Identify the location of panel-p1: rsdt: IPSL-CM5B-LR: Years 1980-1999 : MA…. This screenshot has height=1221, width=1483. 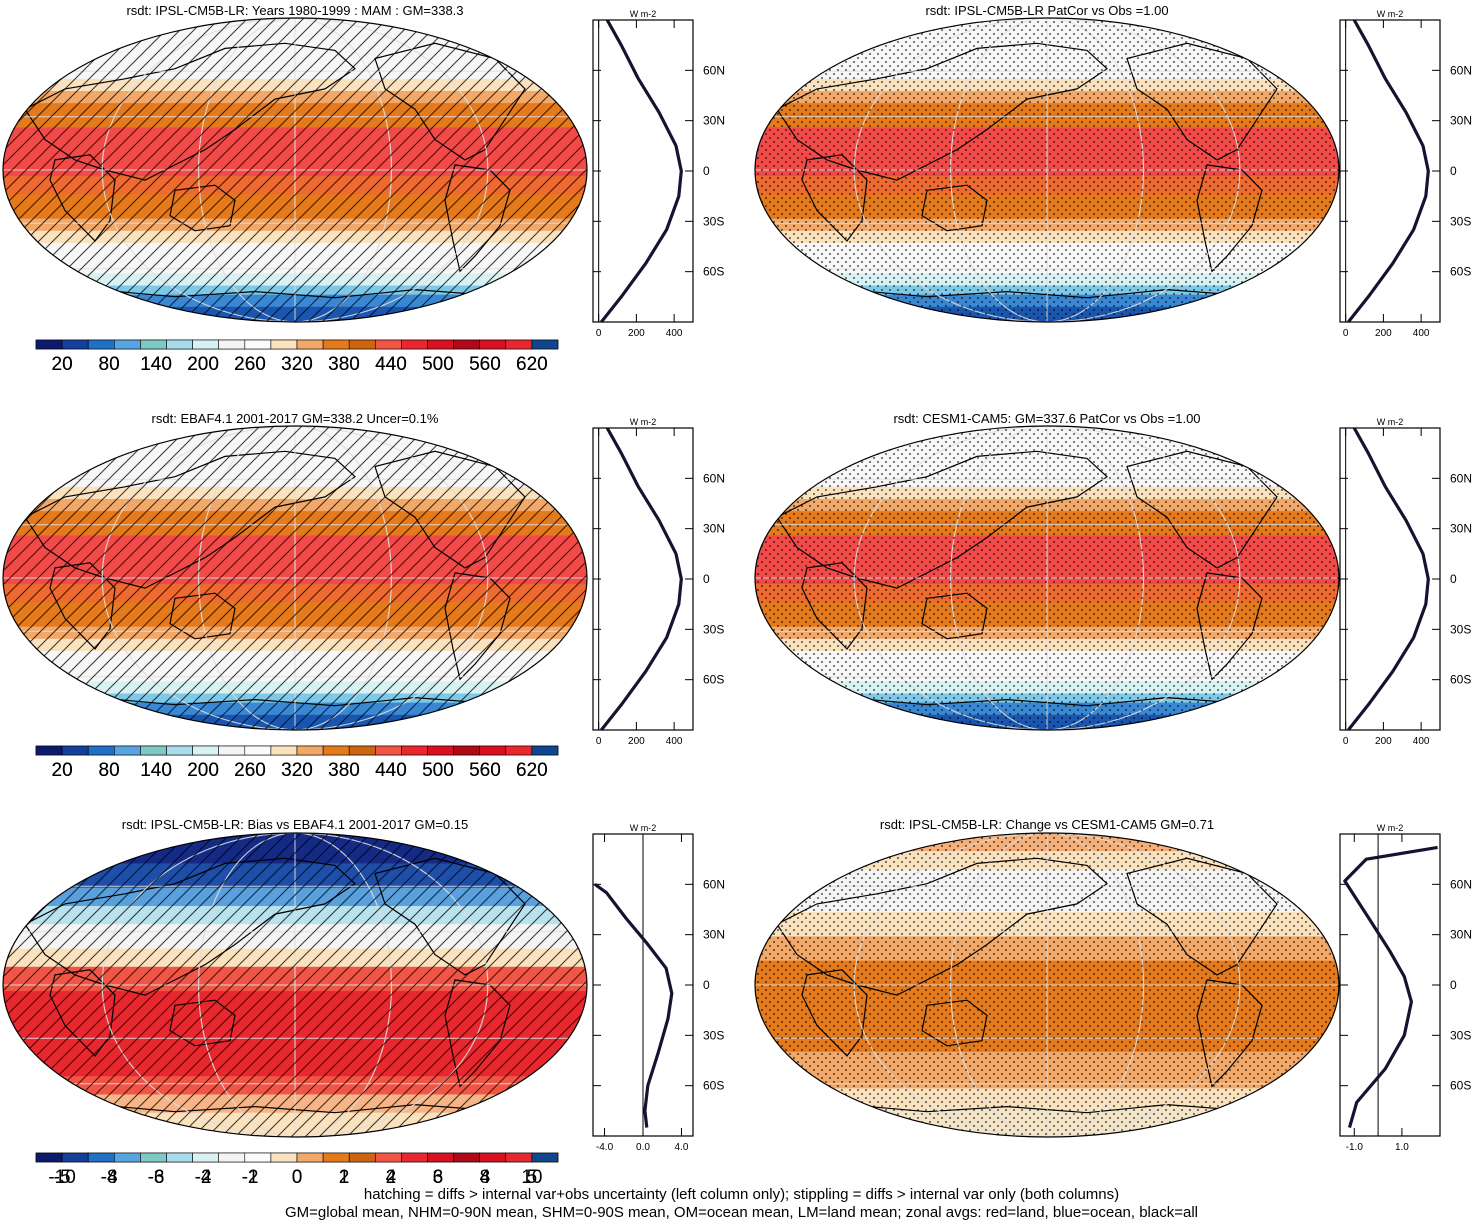
(363, 189).